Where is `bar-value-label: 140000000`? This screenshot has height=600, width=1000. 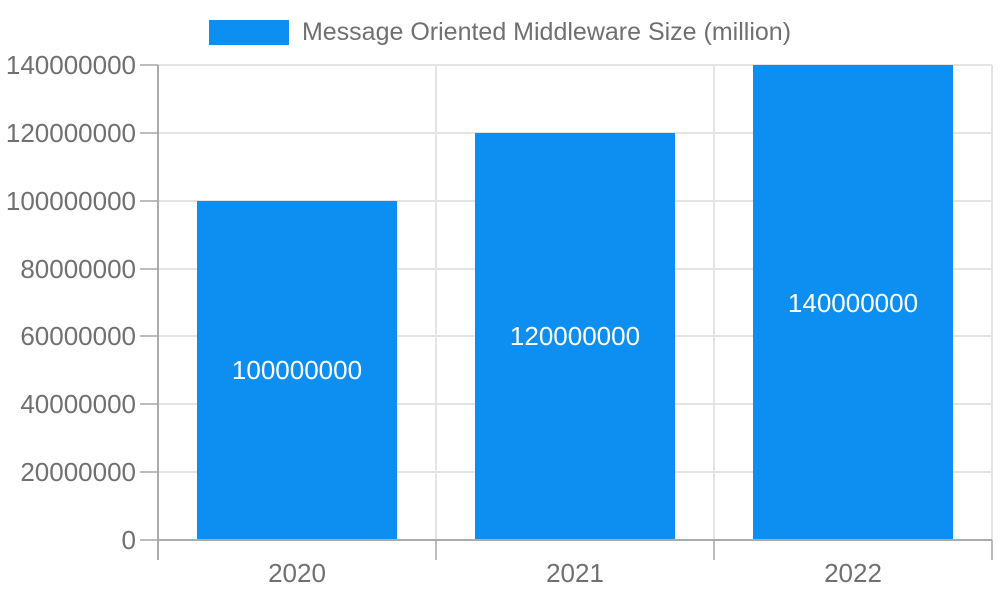 bar-value-label: 140000000 is located at coordinates (853, 302).